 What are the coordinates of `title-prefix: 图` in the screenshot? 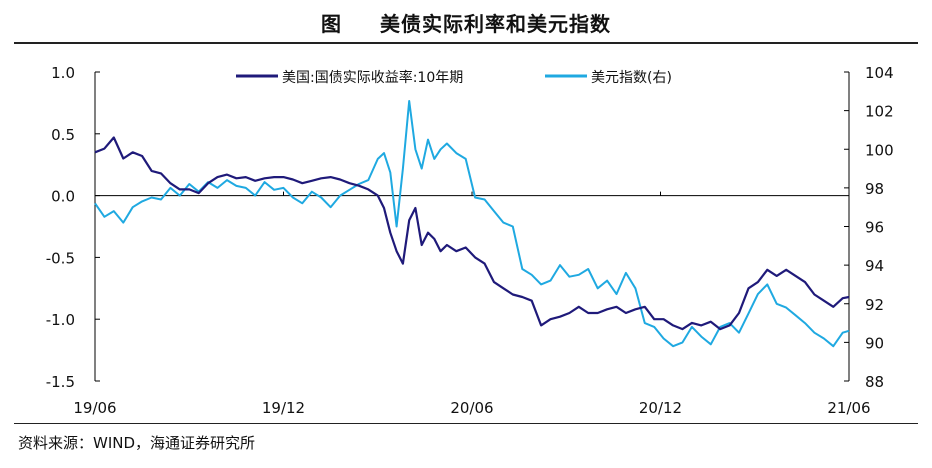 It's located at (332, 24).